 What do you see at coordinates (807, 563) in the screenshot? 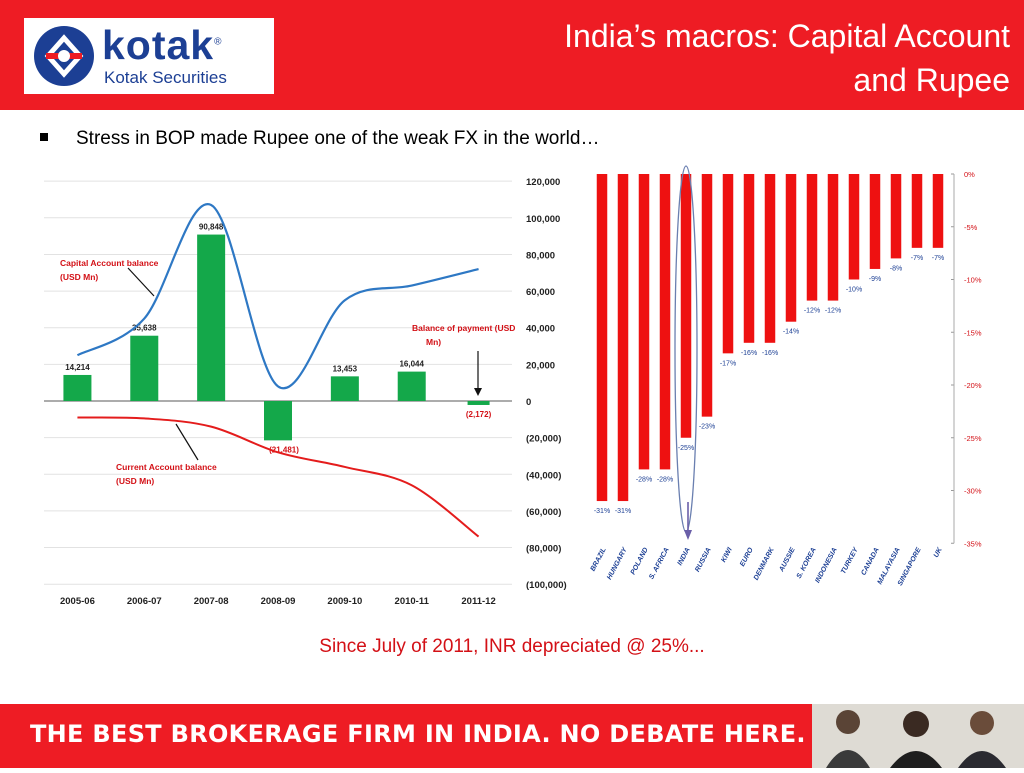
I see `x-tick-label: S. KOREA` at bounding box center [807, 563].